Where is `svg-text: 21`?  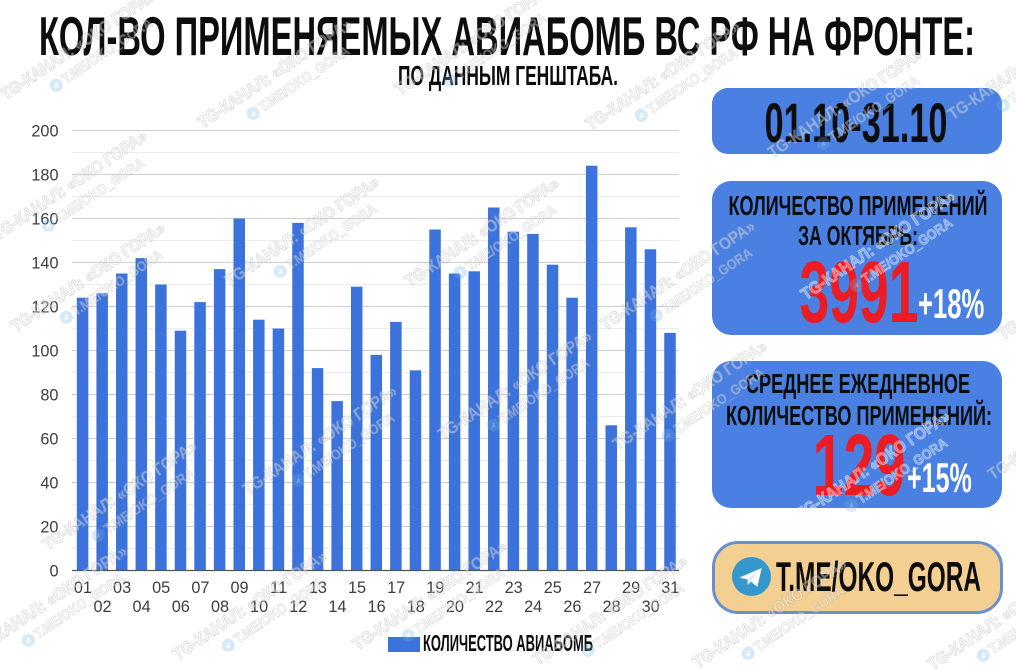
svg-text: 21 is located at coordinates (474, 588).